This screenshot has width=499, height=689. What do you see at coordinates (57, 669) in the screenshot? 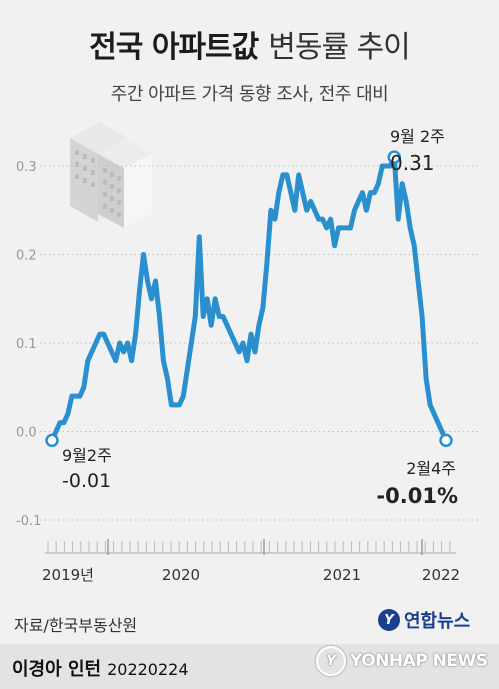
I see `author: 이경아 인턴` at bounding box center [57, 669].